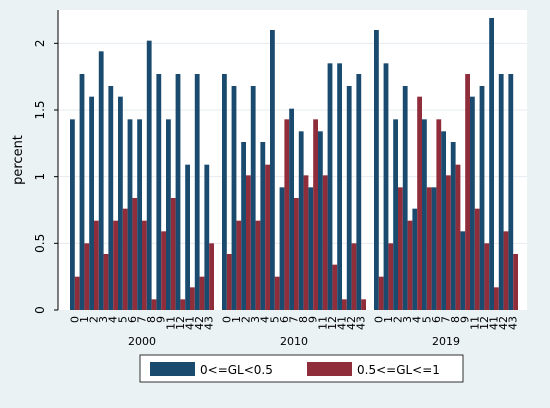 This screenshot has height=408, width=550. What do you see at coordinates (40, 243) in the screenshot?
I see `y-tick-label: 0.5` at bounding box center [40, 243].